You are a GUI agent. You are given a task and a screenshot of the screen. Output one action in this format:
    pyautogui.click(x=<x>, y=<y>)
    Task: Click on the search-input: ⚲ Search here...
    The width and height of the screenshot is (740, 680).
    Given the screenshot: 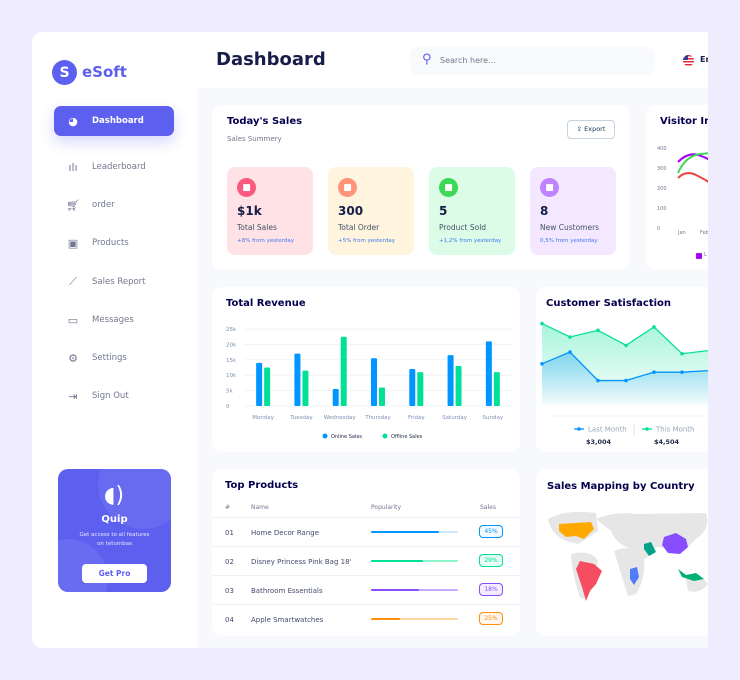 What is the action you would take?
    pyautogui.click(x=532, y=61)
    